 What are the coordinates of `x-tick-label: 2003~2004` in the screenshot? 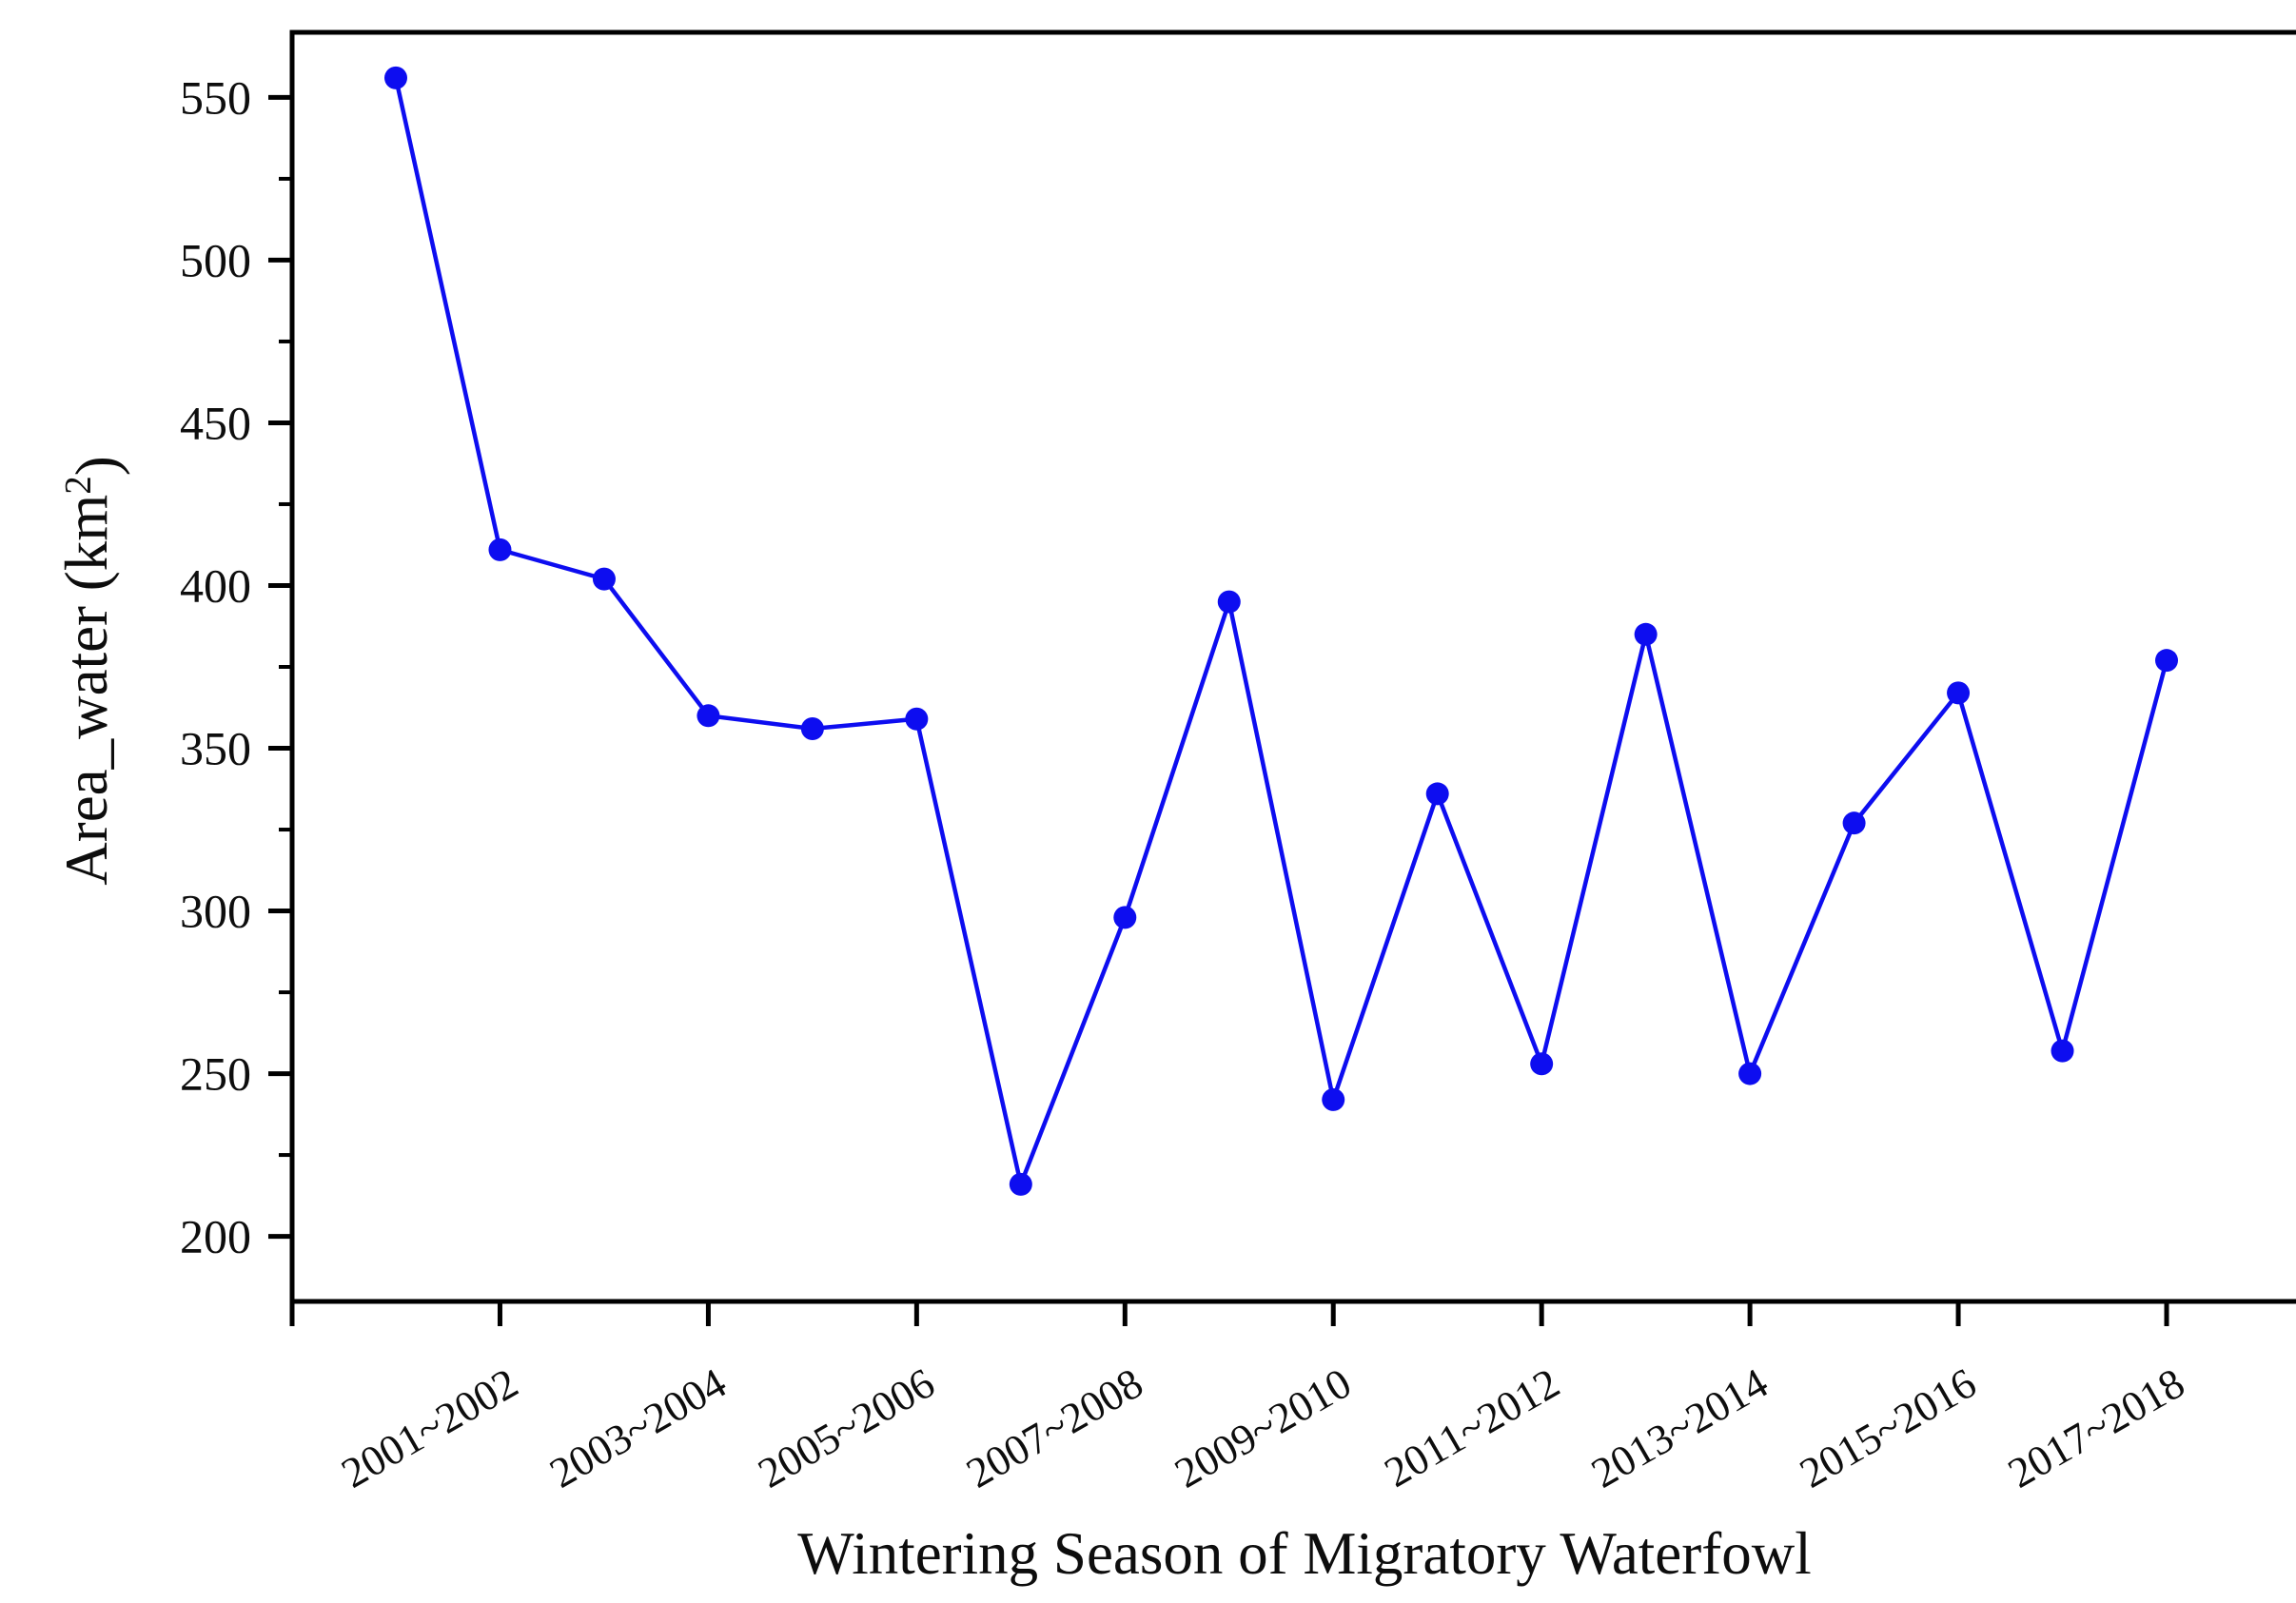 It's located at (637, 1427).